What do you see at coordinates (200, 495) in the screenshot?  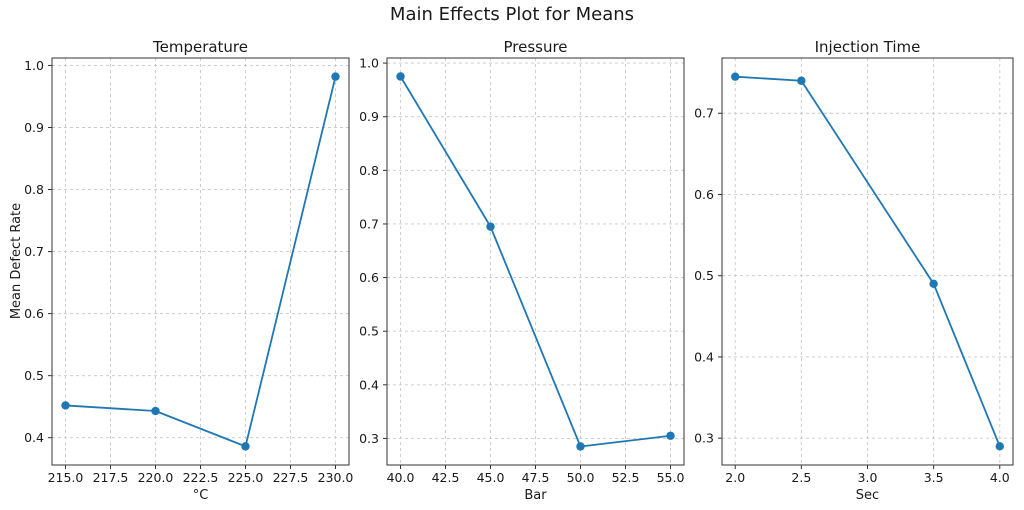 I see `x-axis-label-temperature: °C` at bounding box center [200, 495].